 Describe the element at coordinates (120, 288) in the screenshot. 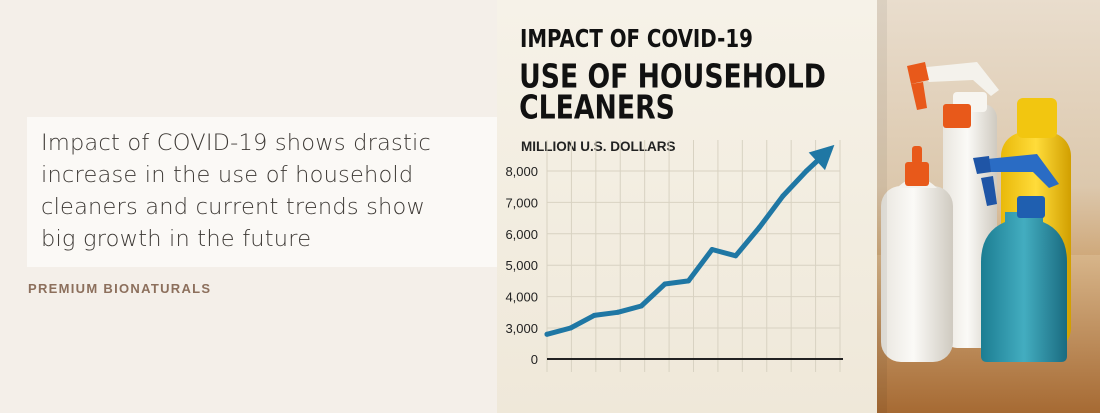

I see `brand-name: PREMIUM BIONATURALS` at that location.